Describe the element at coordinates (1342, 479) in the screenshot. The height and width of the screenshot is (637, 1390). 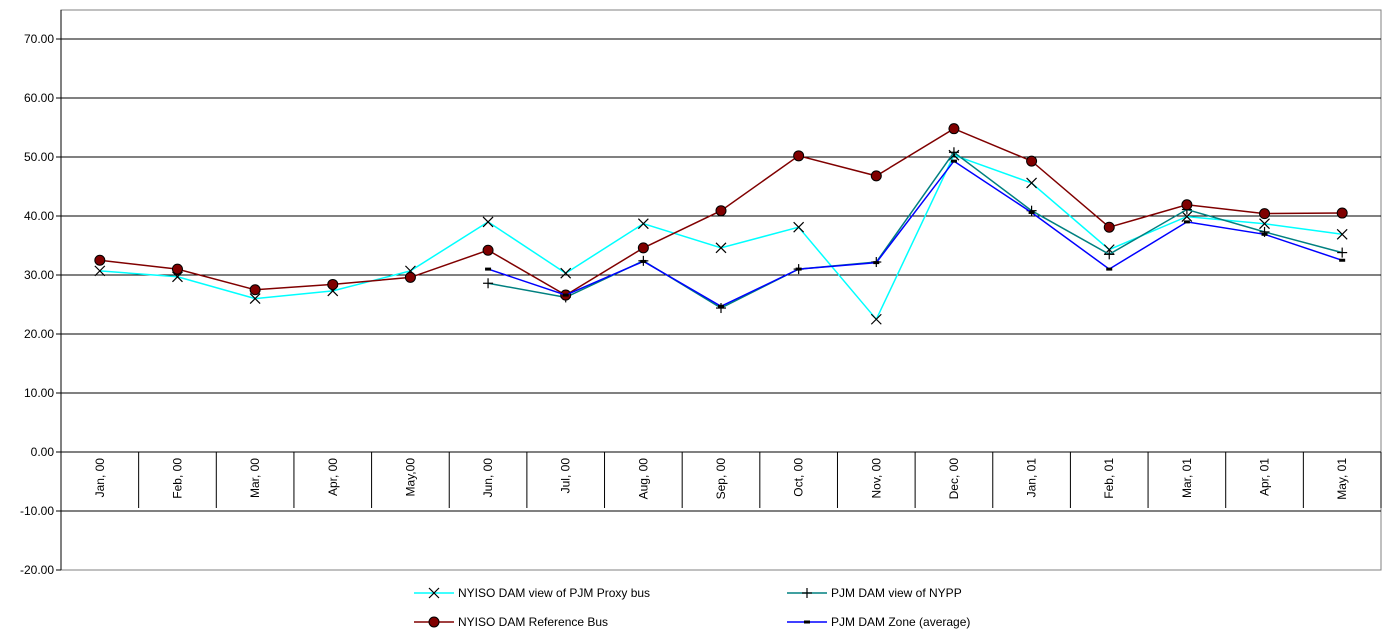
I see `x-tick-label: May, 01` at that location.